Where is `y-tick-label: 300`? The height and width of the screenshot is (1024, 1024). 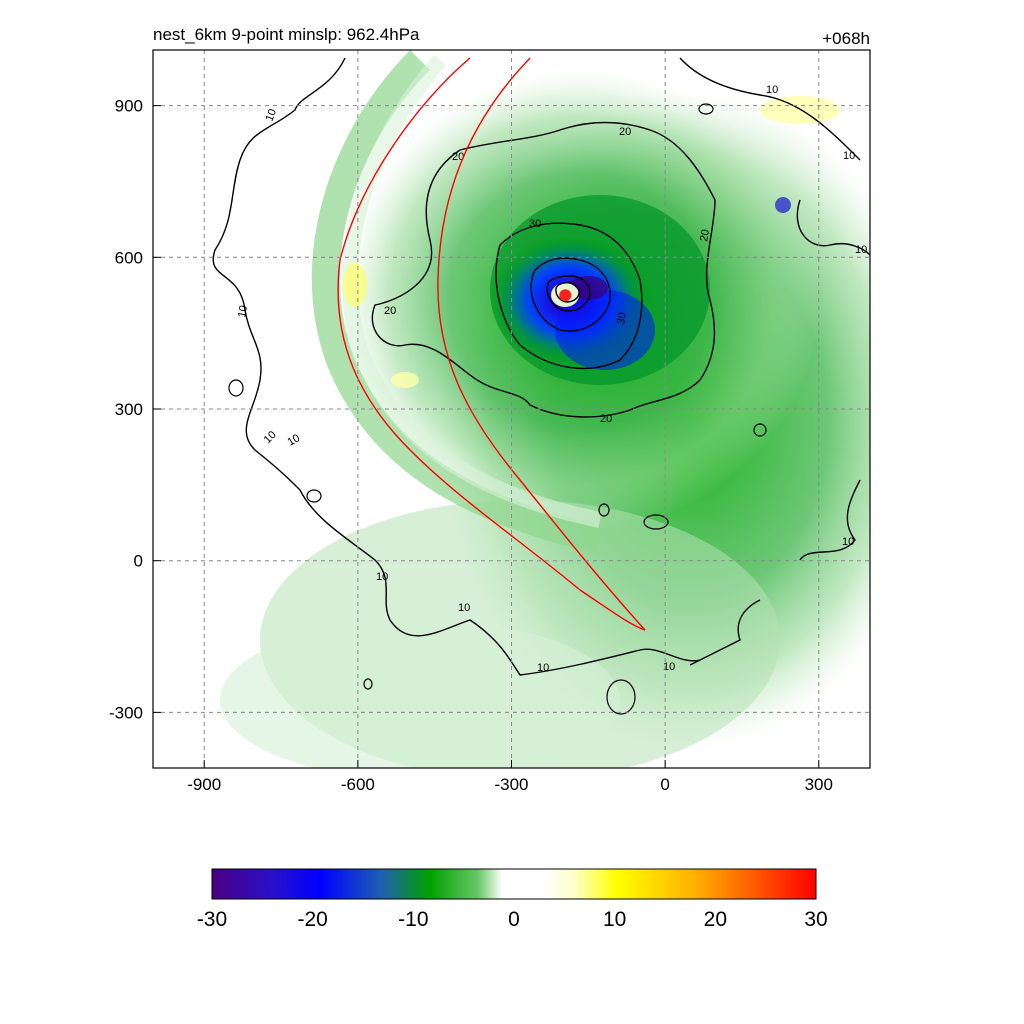 y-tick-label: 300 is located at coordinates (129, 409).